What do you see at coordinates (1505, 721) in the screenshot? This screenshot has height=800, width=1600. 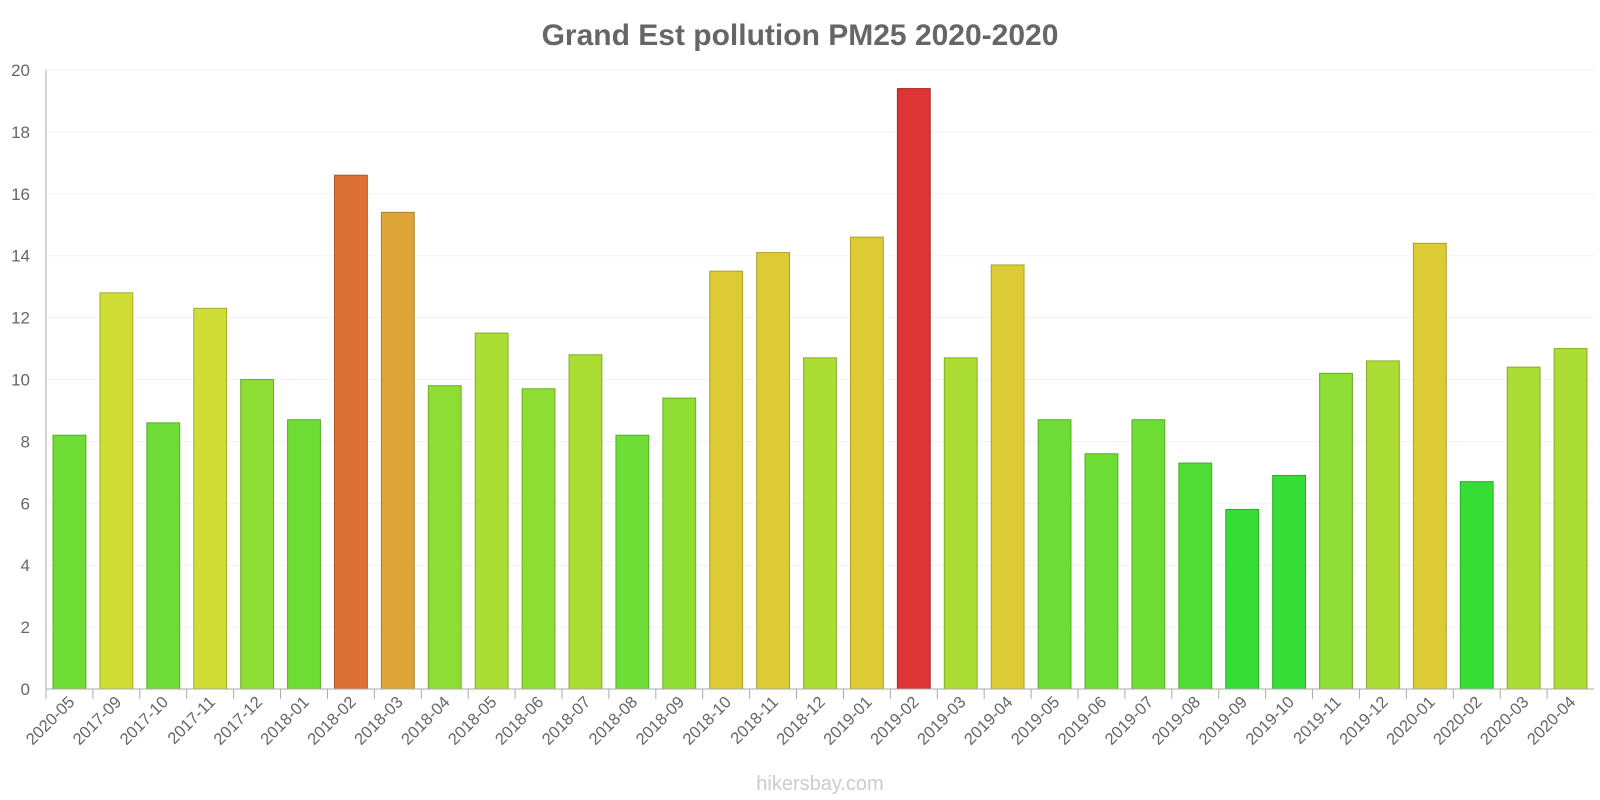 I see `x-tick-label: 2020-03` at bounding box center [1505, 721].